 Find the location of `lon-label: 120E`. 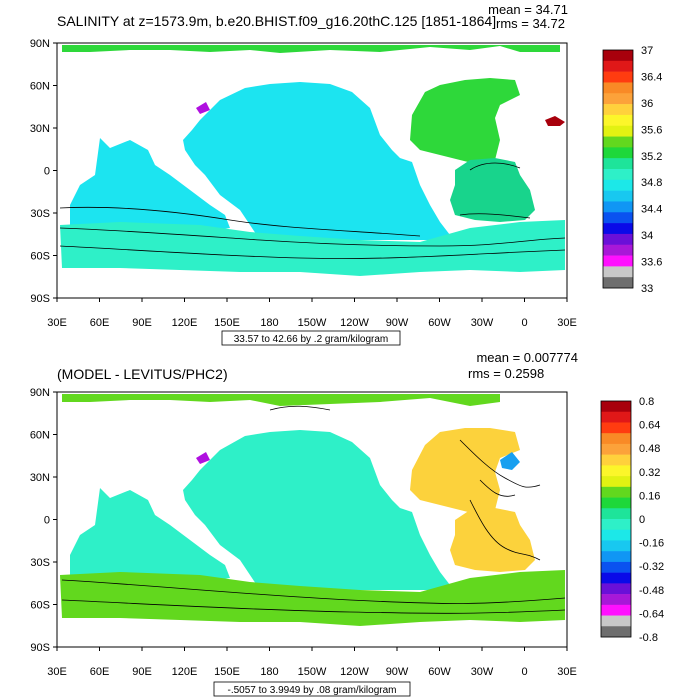

lon-label: 120E is located at coordinates (185, 323).